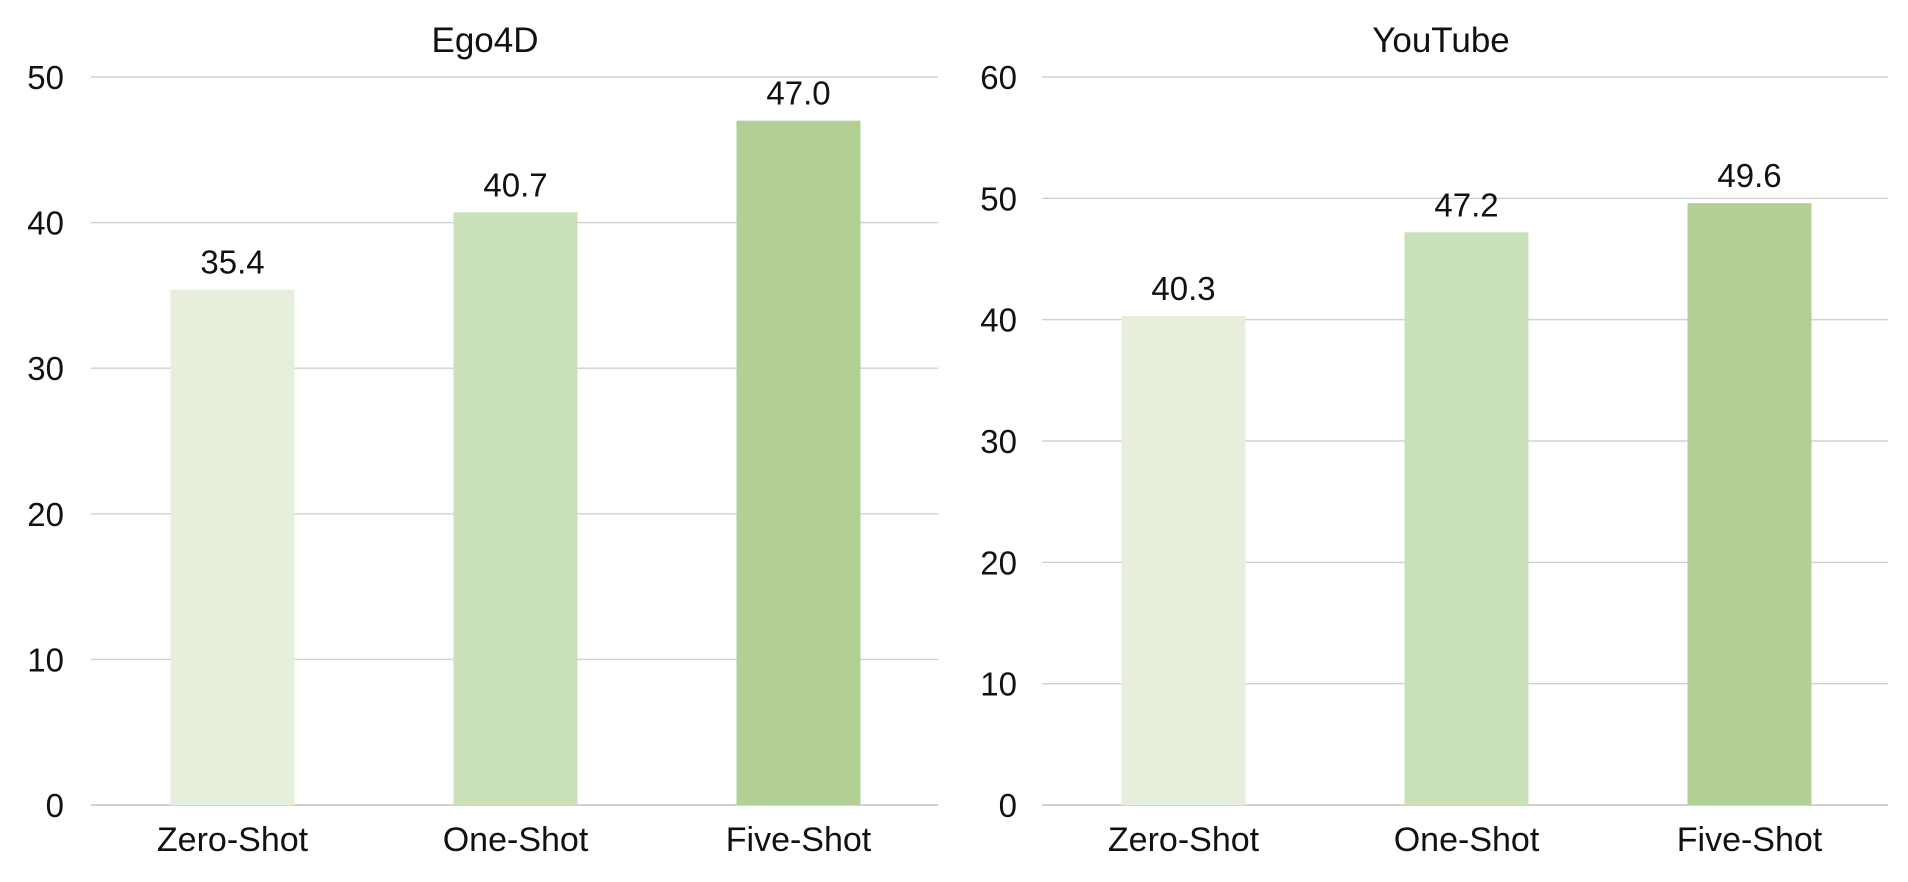 This screenshot has width=1908, height=882. What do you see at coordinates (1749, 175) in the screenshot?
I see `data-label: 49.6` at bounding box center [1749, 175].